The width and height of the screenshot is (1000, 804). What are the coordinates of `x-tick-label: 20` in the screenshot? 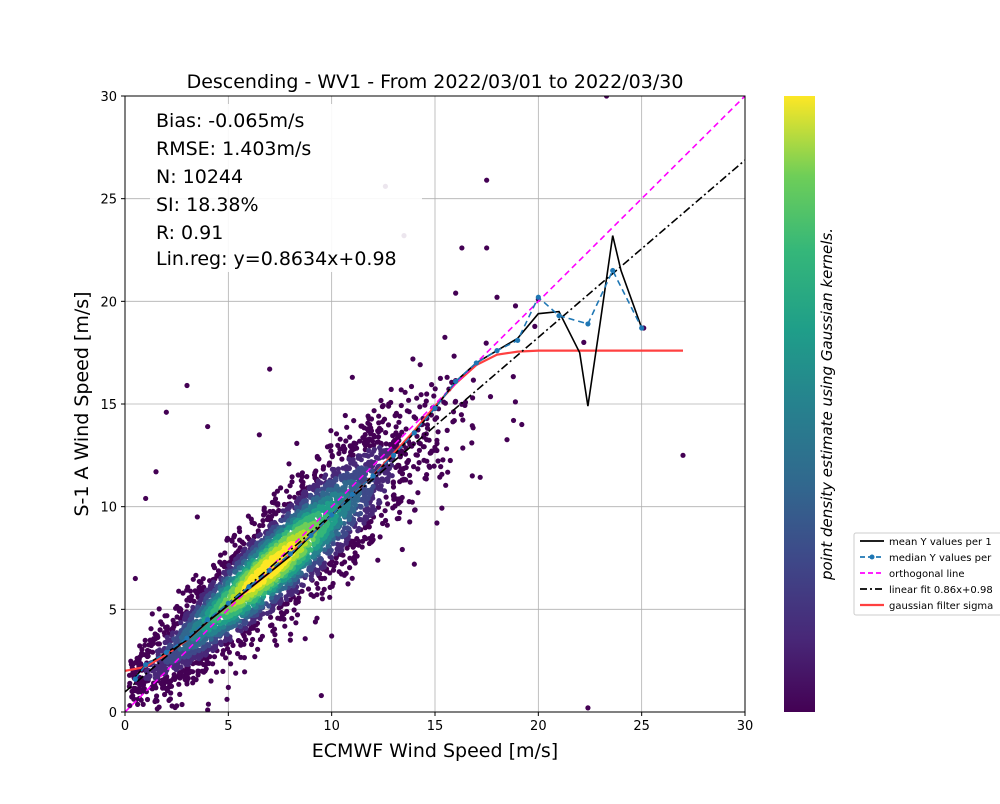 It's located at (538, 726).